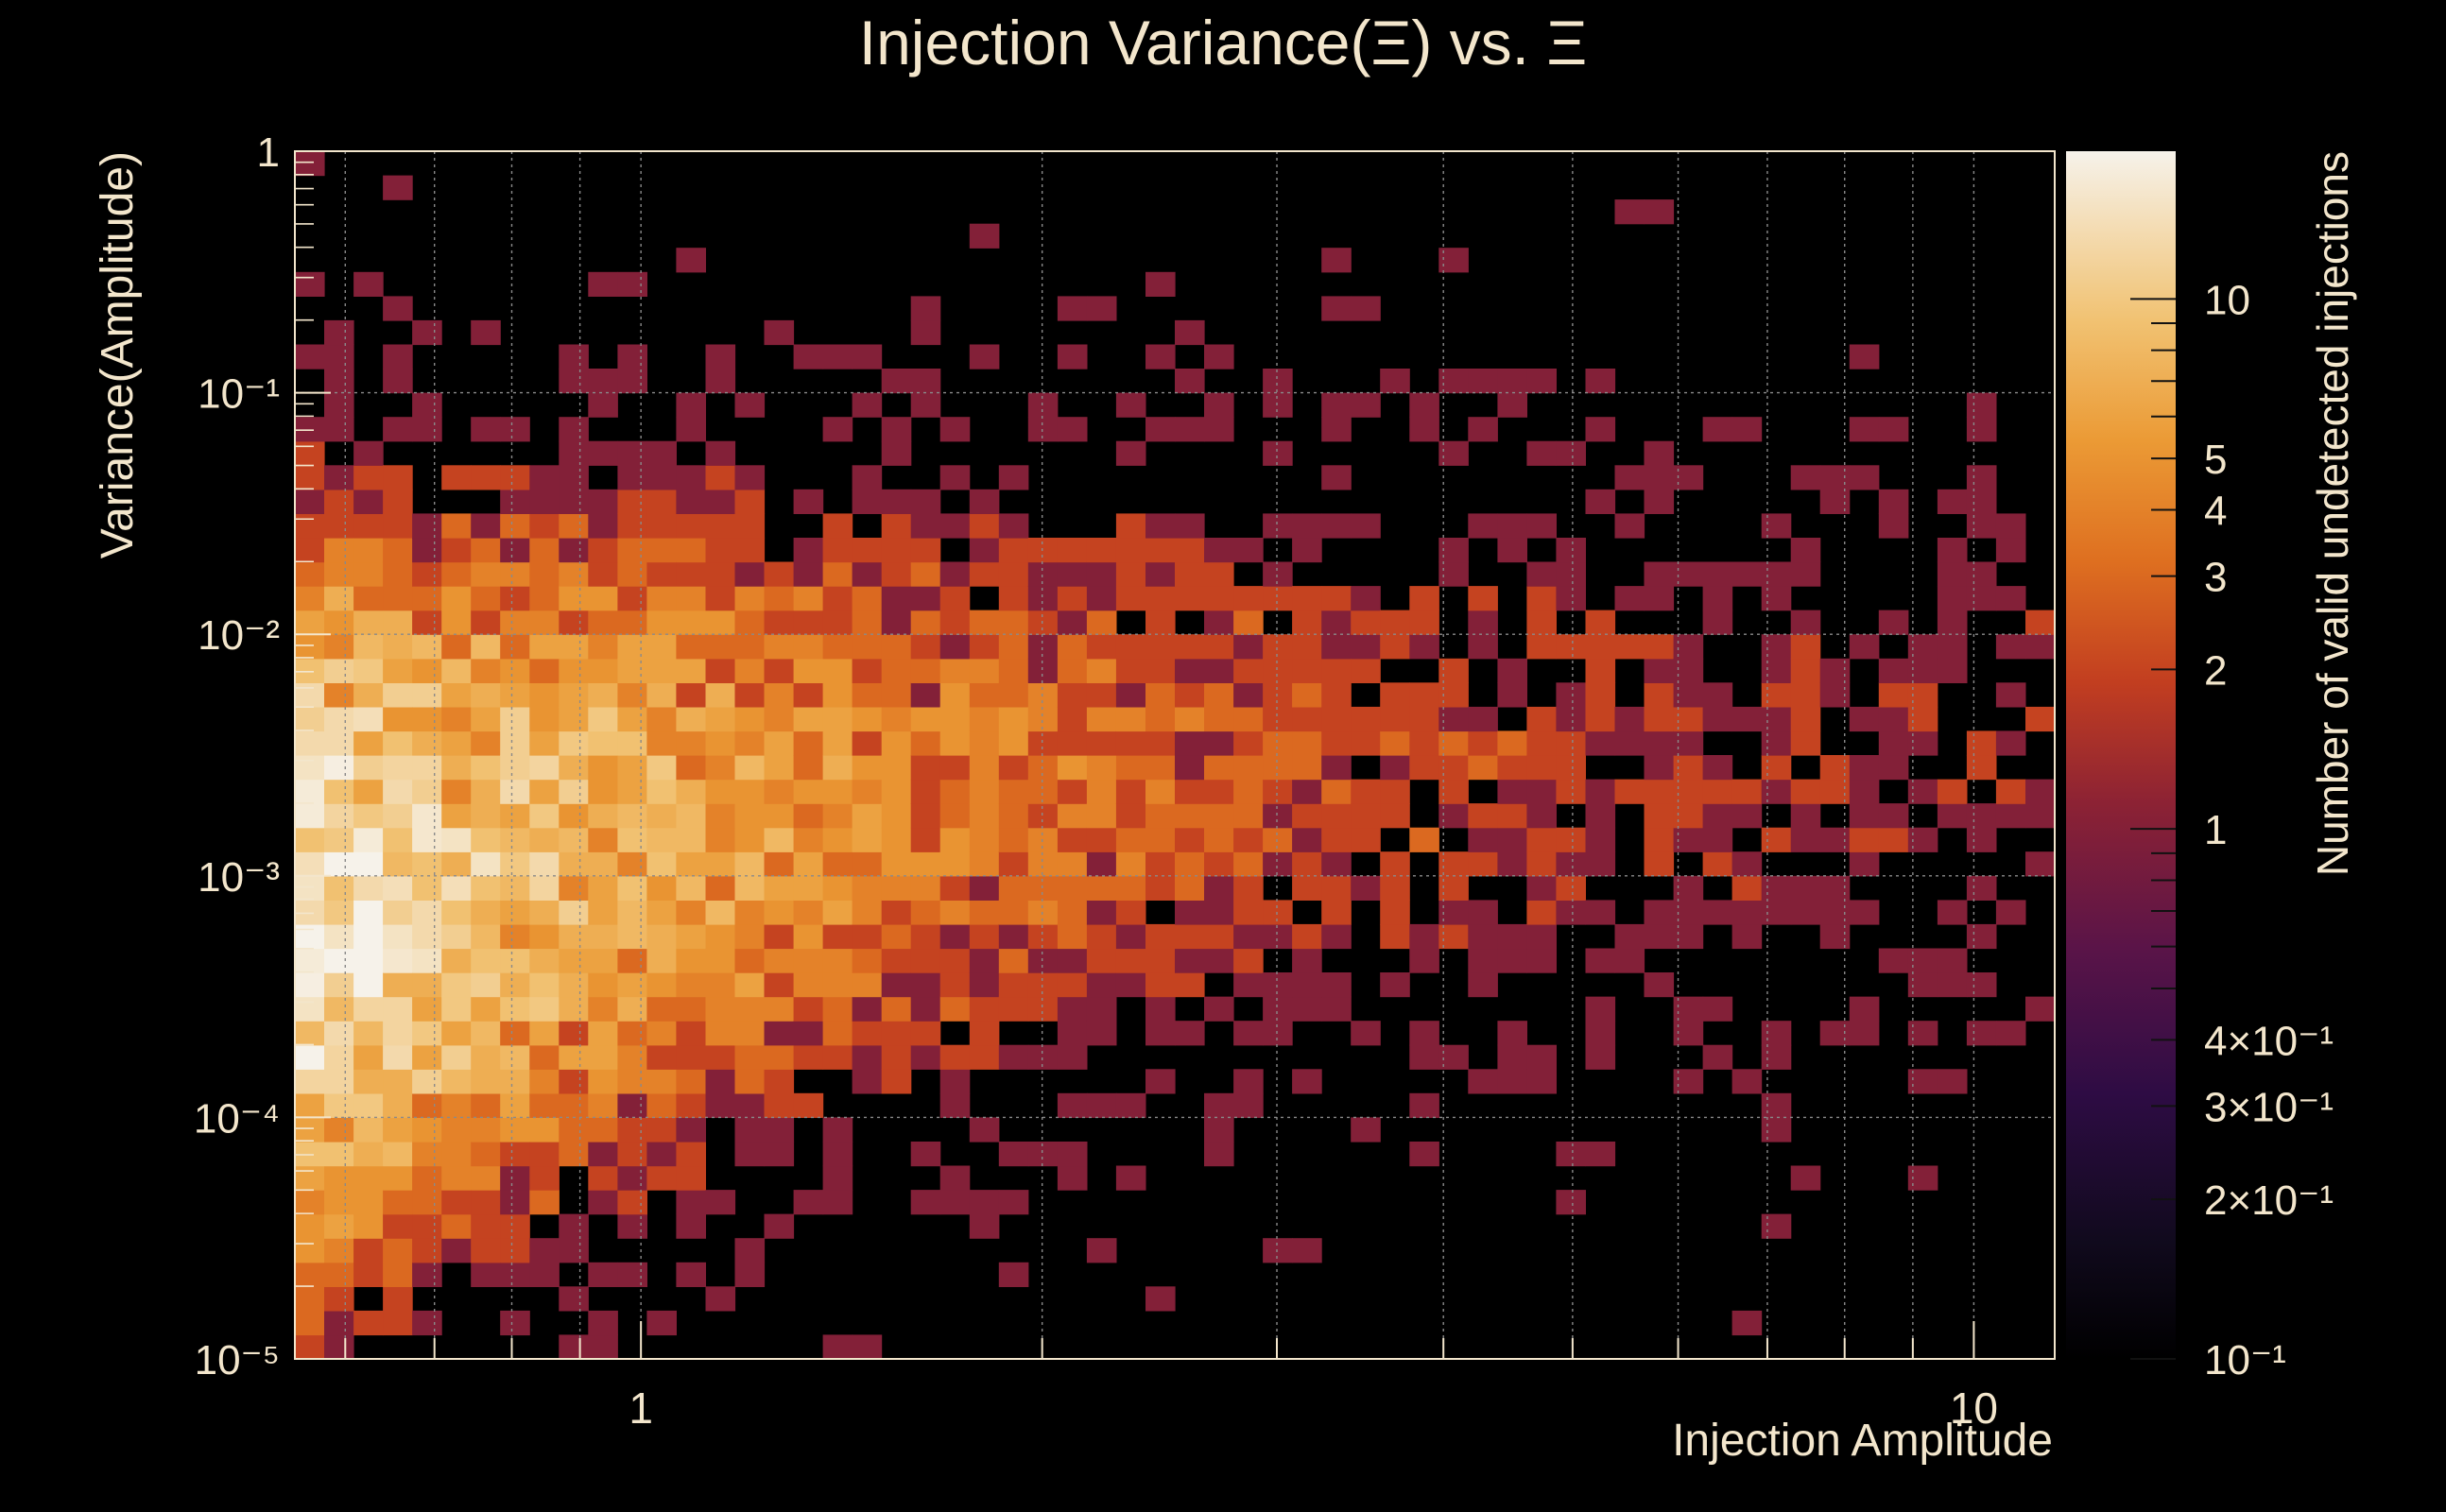 This screenshot has height=1512, width=2446. I want to click on color-scale-tick-label: 2×10⁻¹, so click(2269, 1200).